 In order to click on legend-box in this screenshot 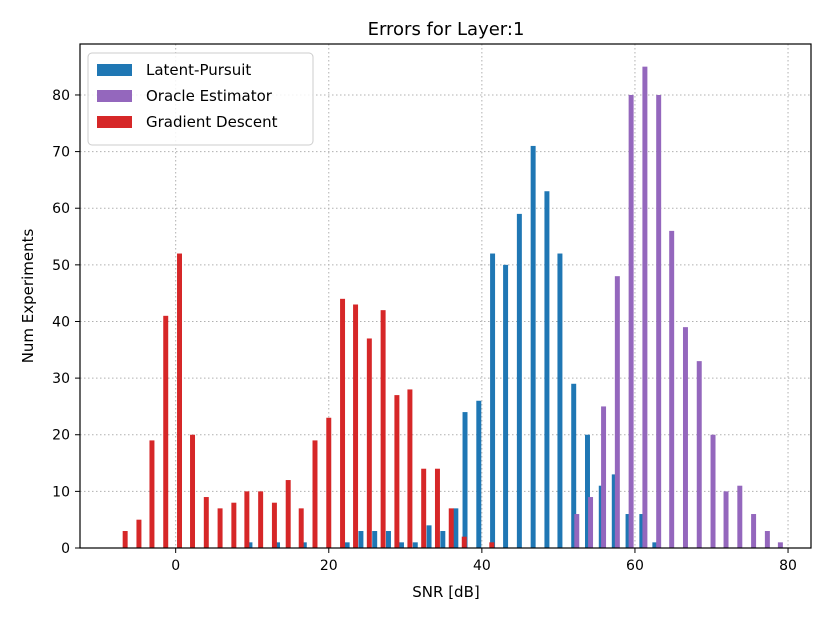, I will do `click(200, 99)`.